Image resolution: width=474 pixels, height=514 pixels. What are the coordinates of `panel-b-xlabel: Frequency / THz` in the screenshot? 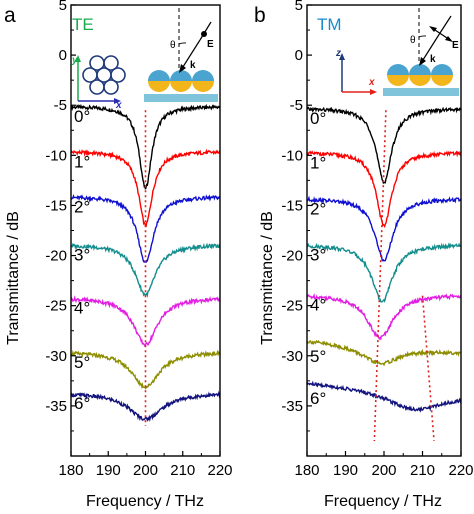 It's located at (383, 501).